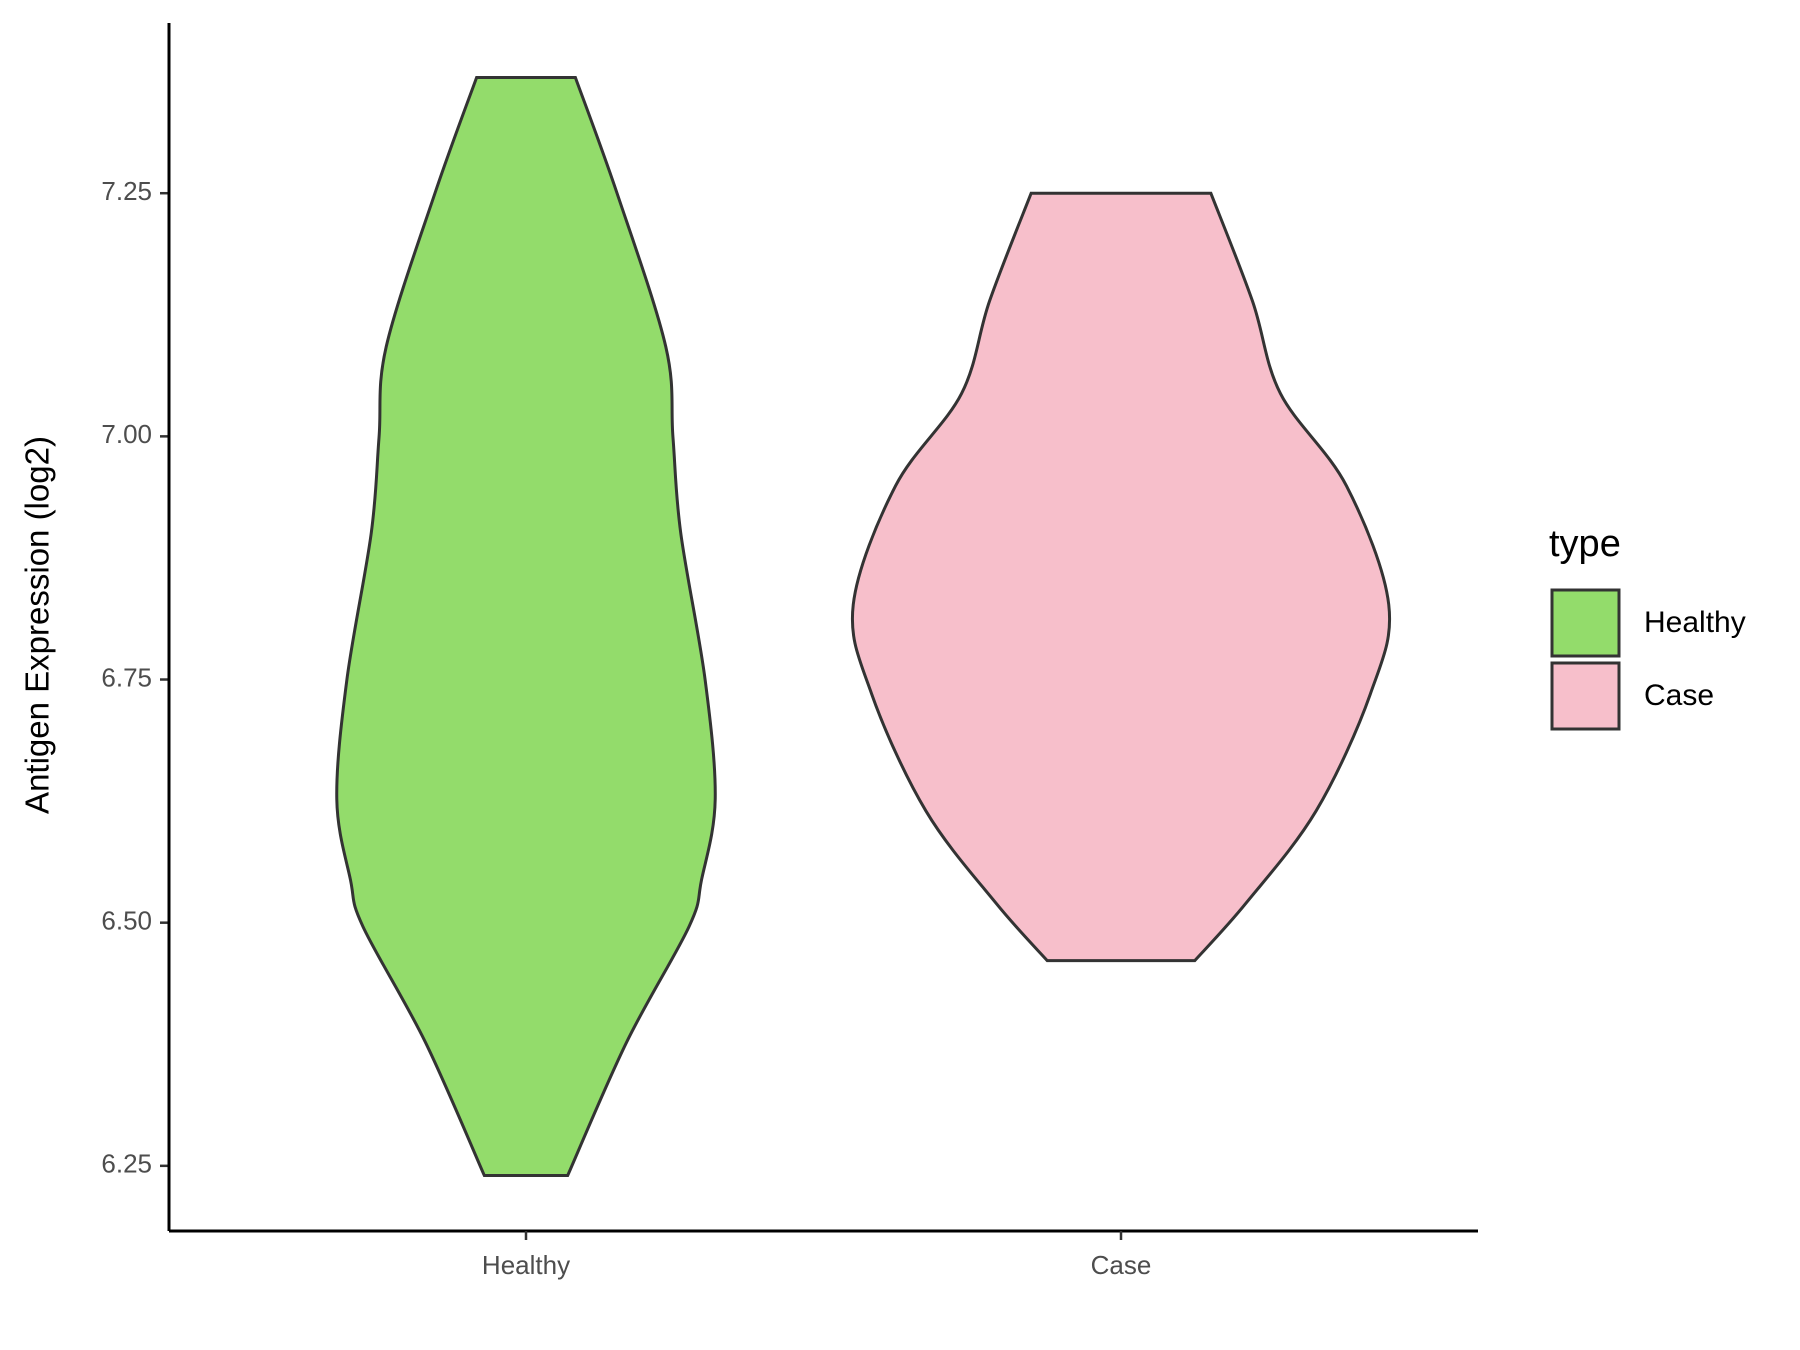  I want to click on y-tick-label: 6.25, so click(126, 1164).